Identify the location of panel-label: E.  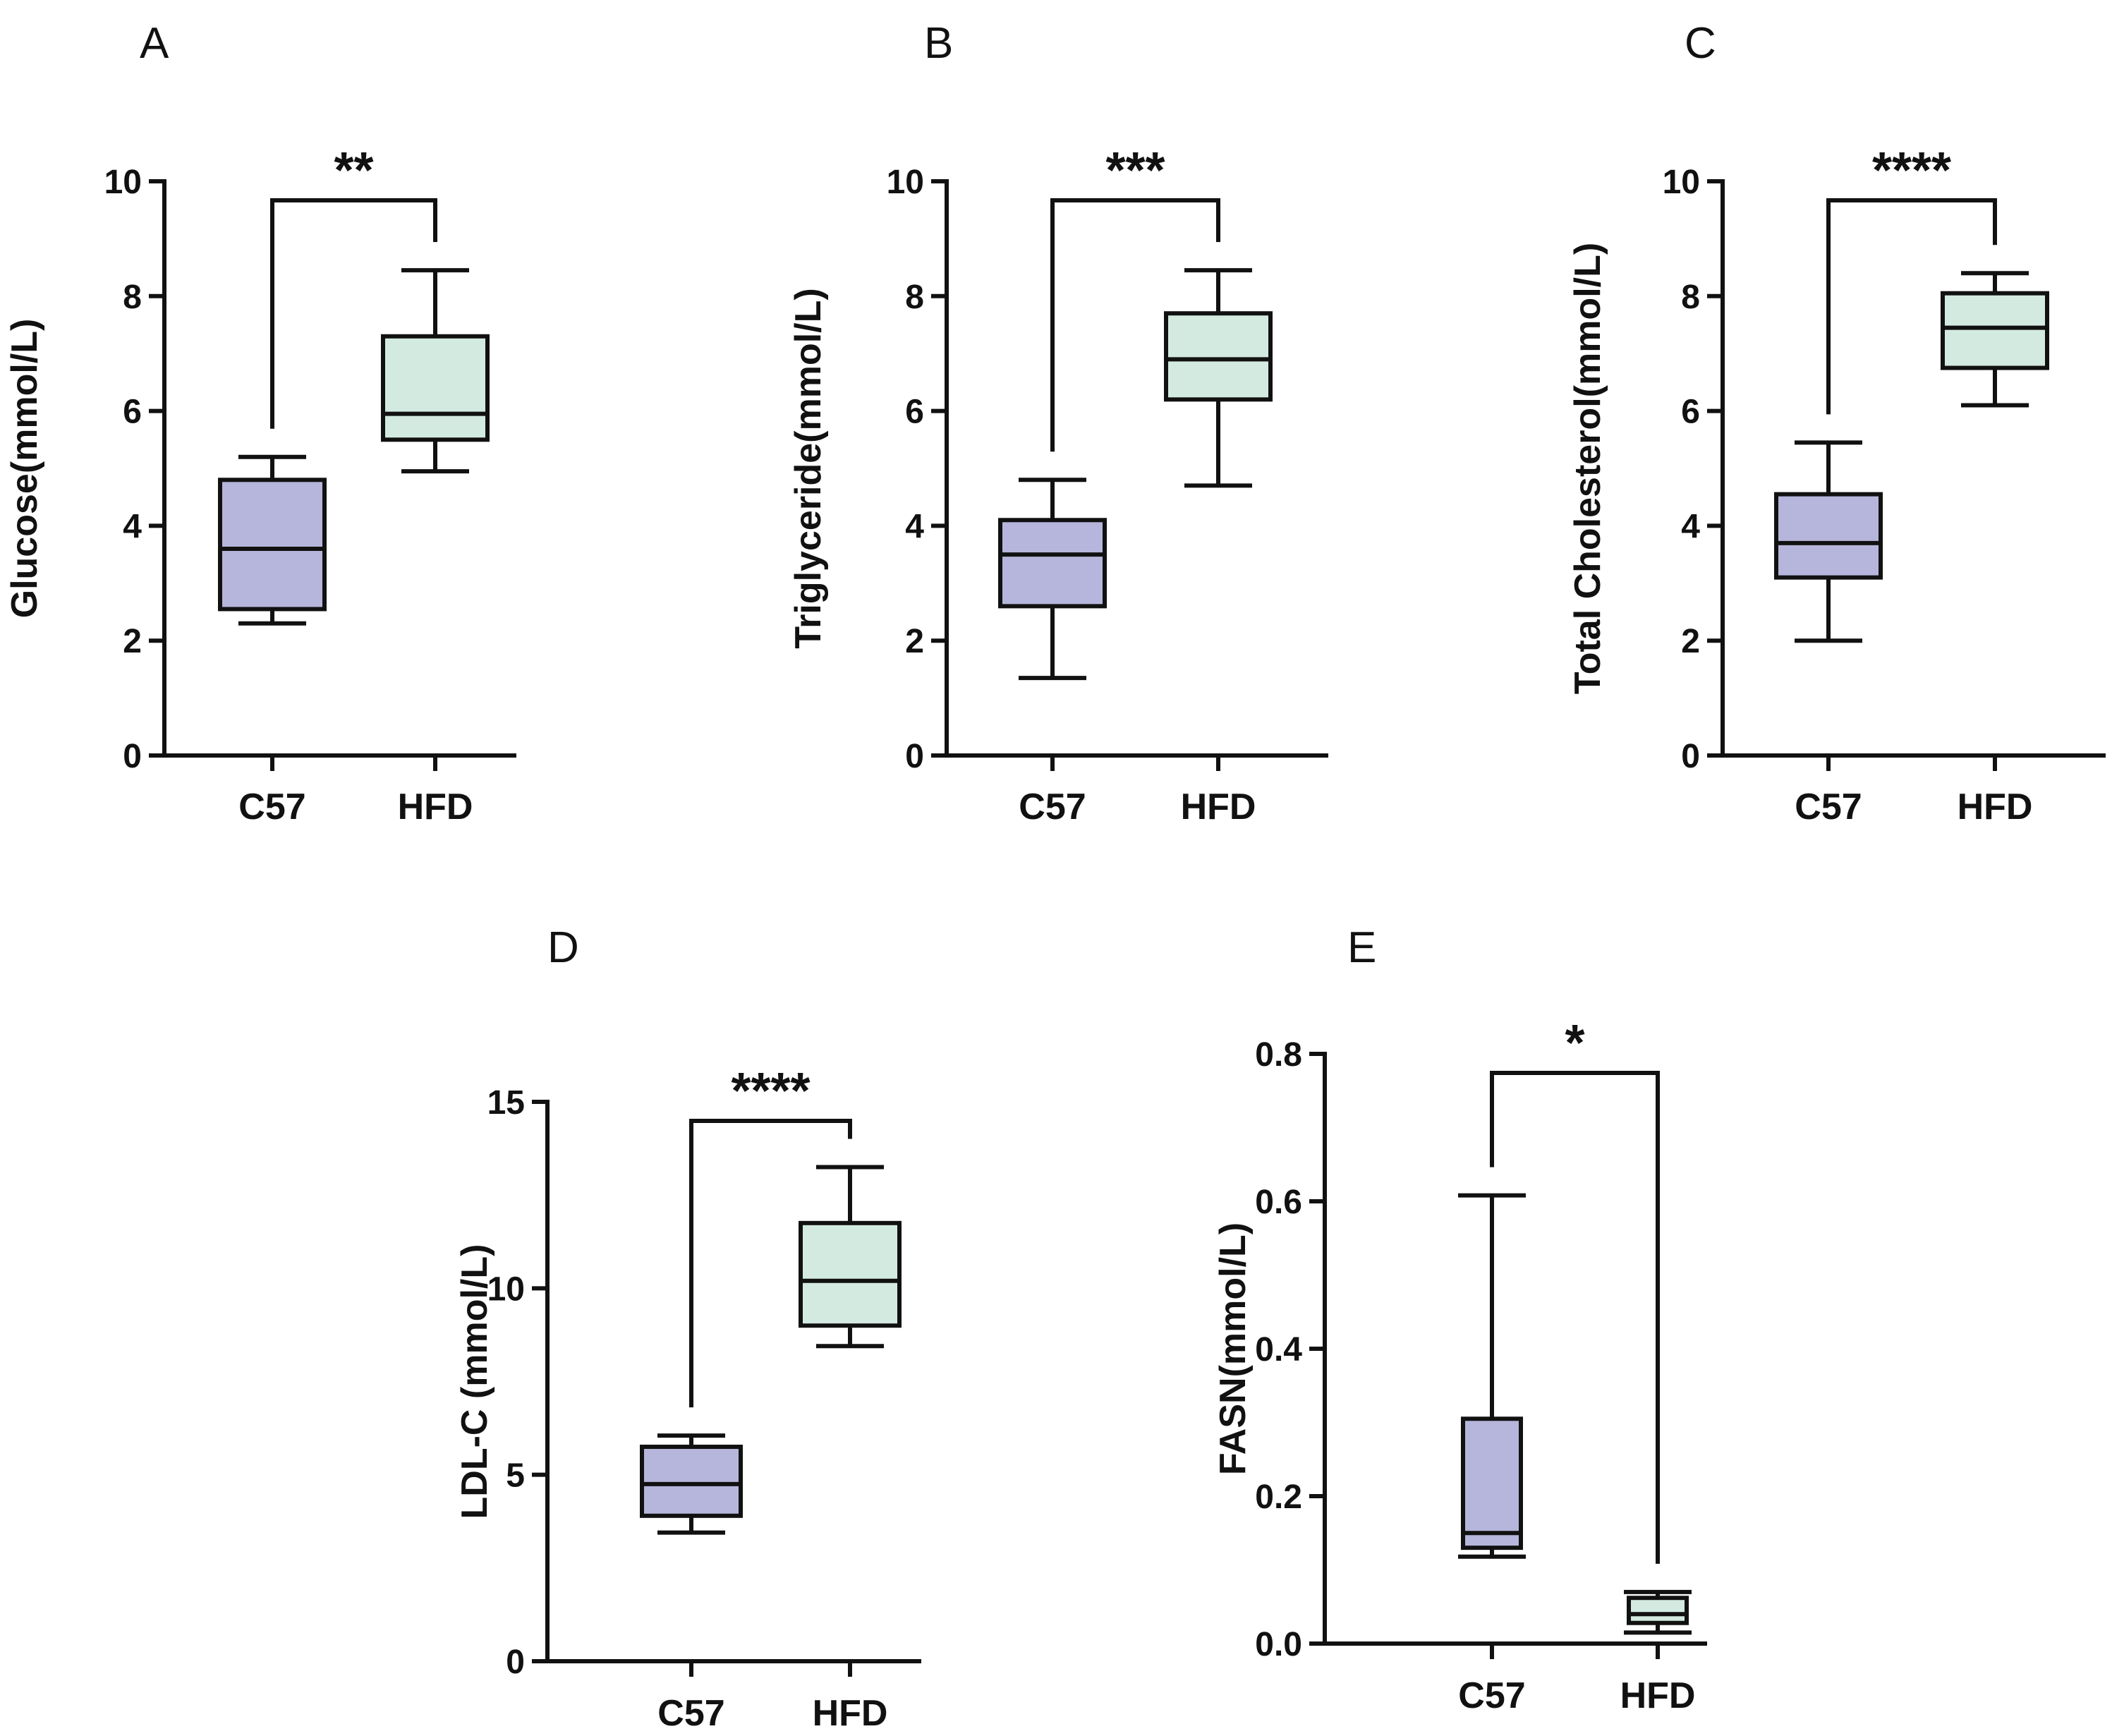
(1361, 947).